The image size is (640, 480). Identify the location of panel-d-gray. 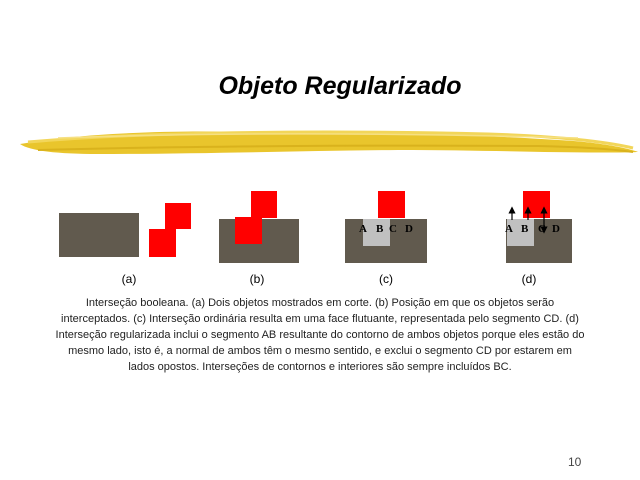
(520, 232).